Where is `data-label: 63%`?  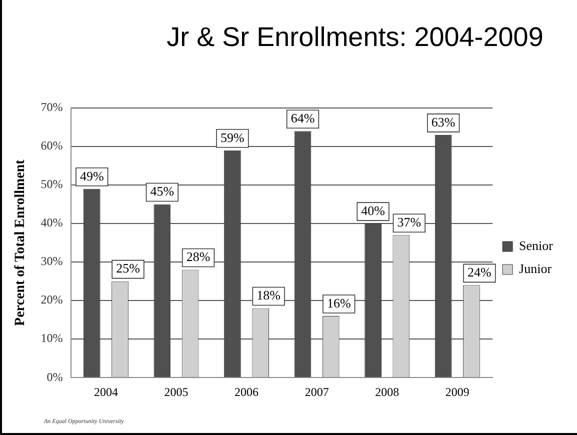
data-label: 63% is located at coordinates (443, 122).